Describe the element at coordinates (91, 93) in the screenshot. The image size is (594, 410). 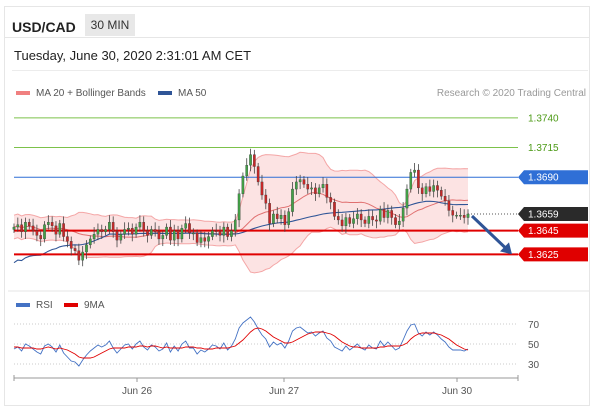
I see `legend-bollinger-label: MA 20 + Bollinger Bands` at that location.